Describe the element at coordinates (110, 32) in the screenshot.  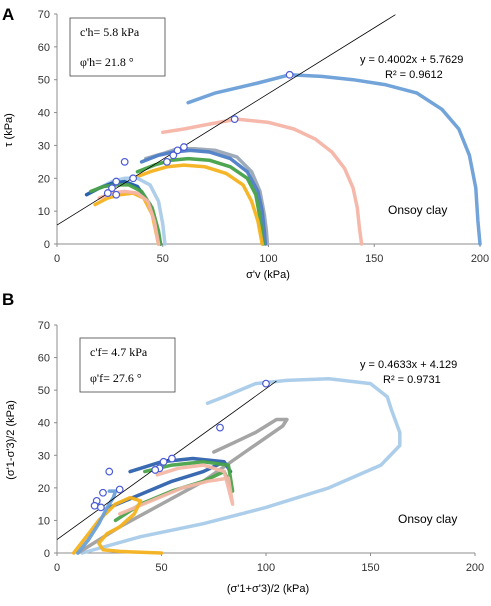
I see `cohesion-label-a: c'h= 5.8 kPa` at that location.